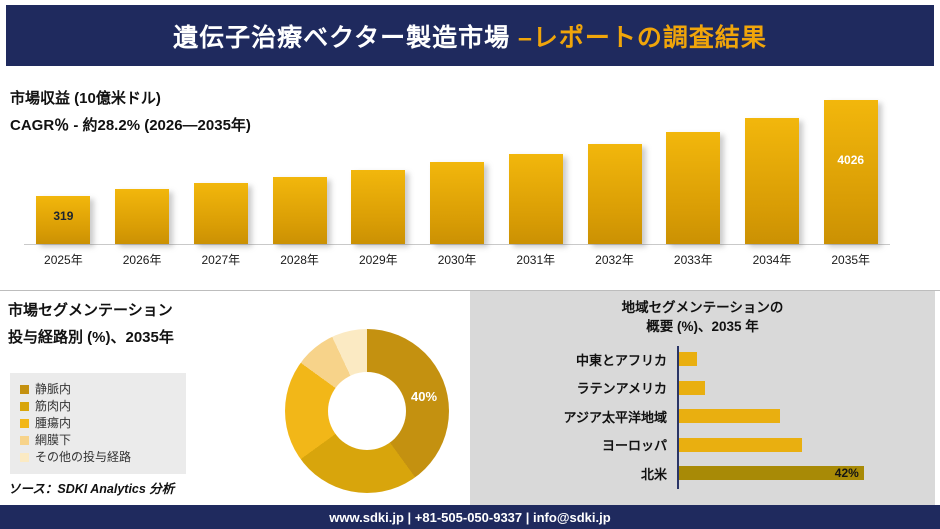 The width and height of the screenshot is (940, 529). I want to click on x-axis-tick: 2034年, so click(772, 260).